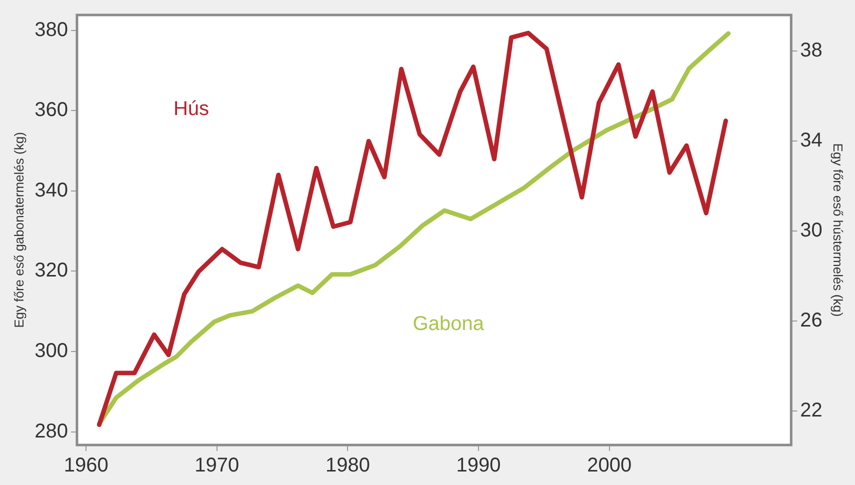 This screenshot has width=855, height=485. Describe the element at coordinates (609, 465) in the screenshot. I see `x-tick-label: 2000` at that location.